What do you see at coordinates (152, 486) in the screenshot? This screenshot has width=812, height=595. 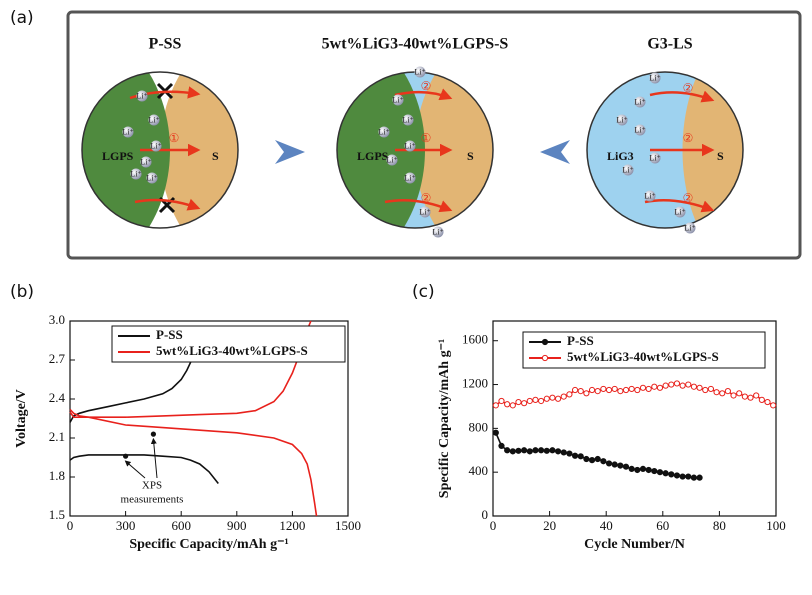 I see `annotation-text: XPS` at bounding box center [152, 486].